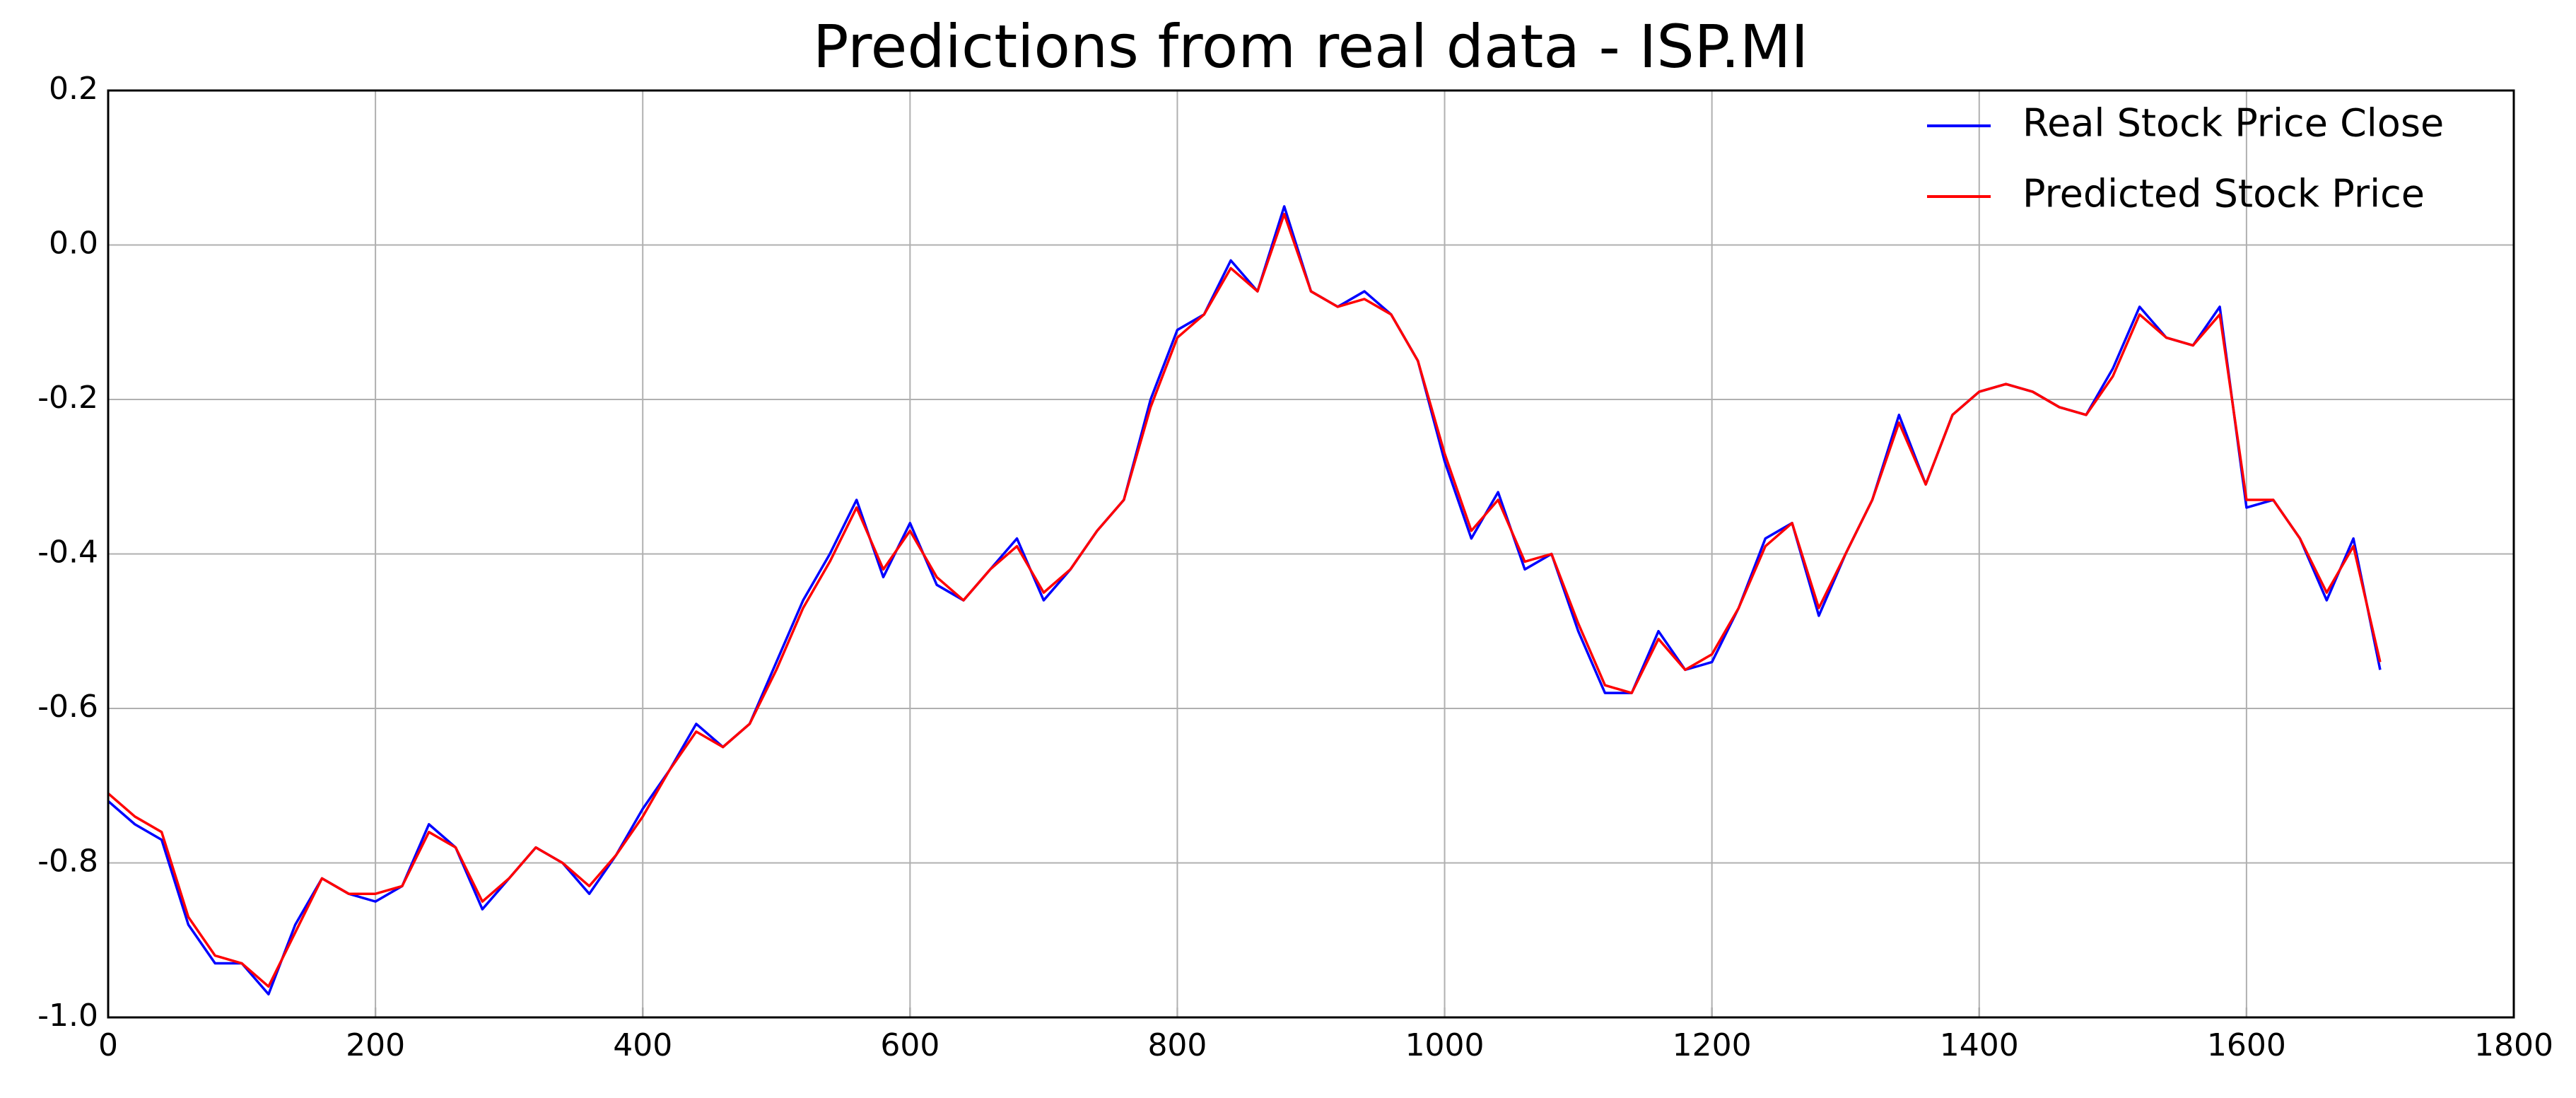 Image resolution: width=2576 pixels, height=1098 pixels. Describe the element at coordinates (1177, 1045) in the screenshot. I see `x-tick-label: 800` at that location.